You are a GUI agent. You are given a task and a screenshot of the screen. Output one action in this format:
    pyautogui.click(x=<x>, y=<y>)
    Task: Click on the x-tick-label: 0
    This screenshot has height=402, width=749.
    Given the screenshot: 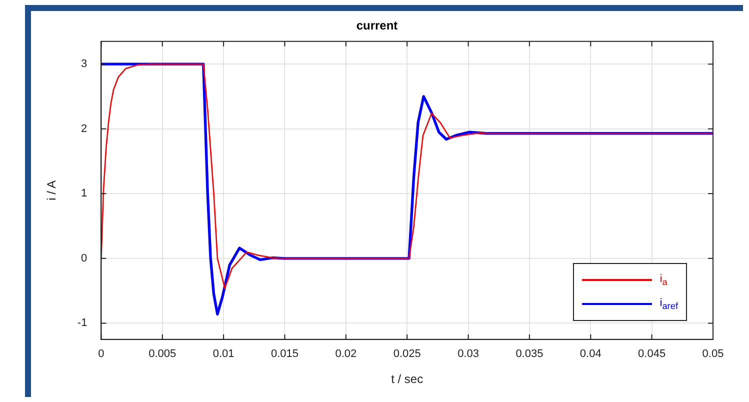 What is the action you would take?
    pyautogui.click(x=101, y=354)
    